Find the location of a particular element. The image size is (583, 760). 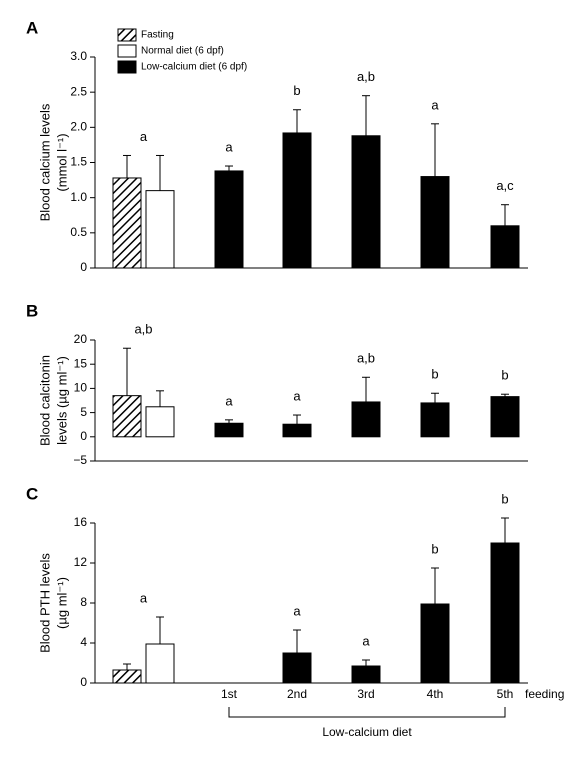

y-axis-label: Blood calcium levels is located at coordinates (44, 162).